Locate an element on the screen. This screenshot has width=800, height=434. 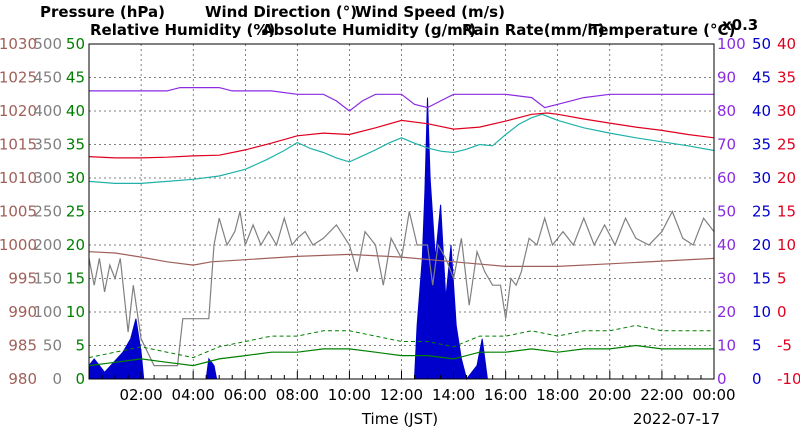
rain-rate-tick-label: 40 is located at coordinates (761, 111).